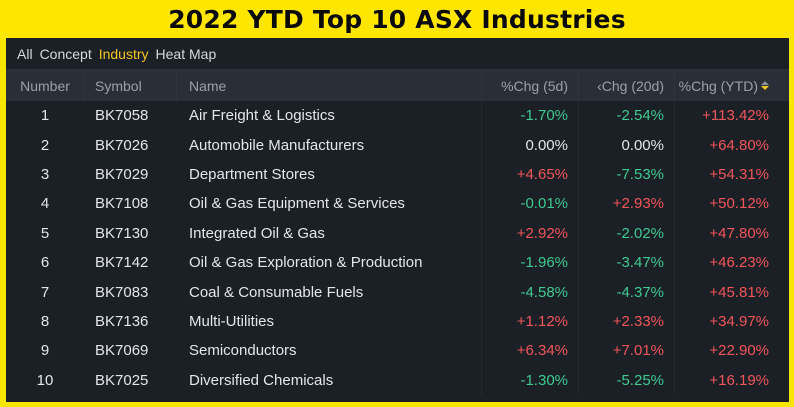  What do you see at coordinates (397, 53) in the screenshot?
I see `tab-bar: All Concept Industry Heat Map` at bounding box center [397, 53].